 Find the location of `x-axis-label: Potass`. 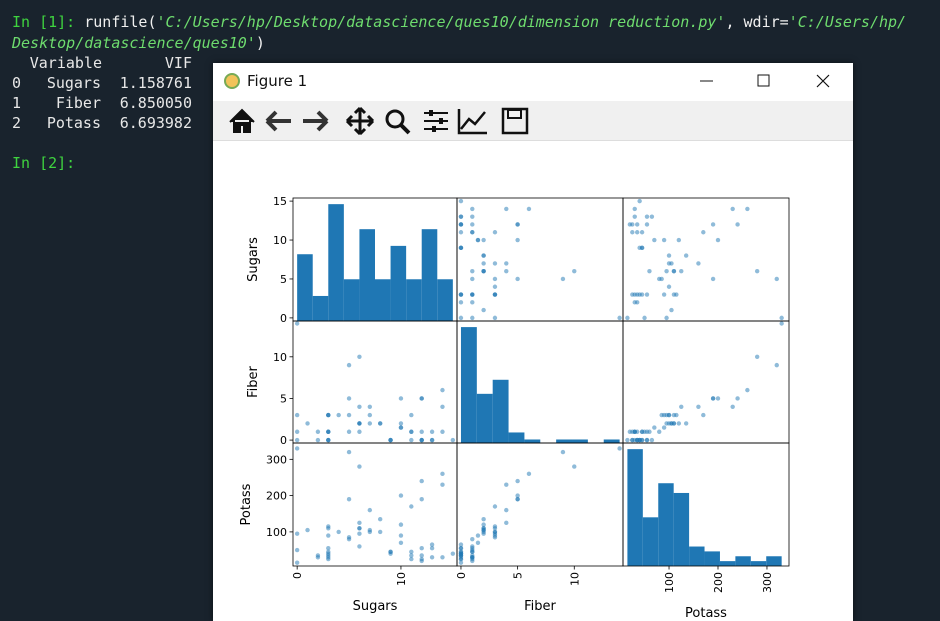

x-axis-label: Potass is located at coordinates (706, 613).